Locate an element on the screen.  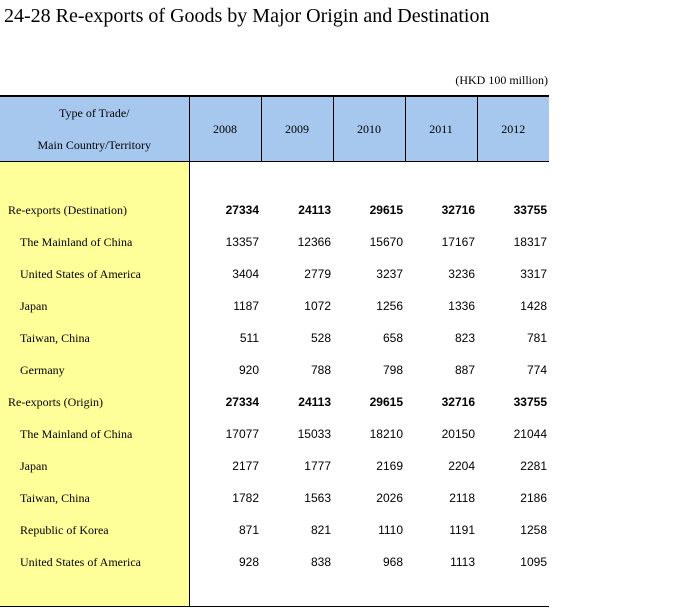
table-cell: 17167 is located at coordinates (458, 242).